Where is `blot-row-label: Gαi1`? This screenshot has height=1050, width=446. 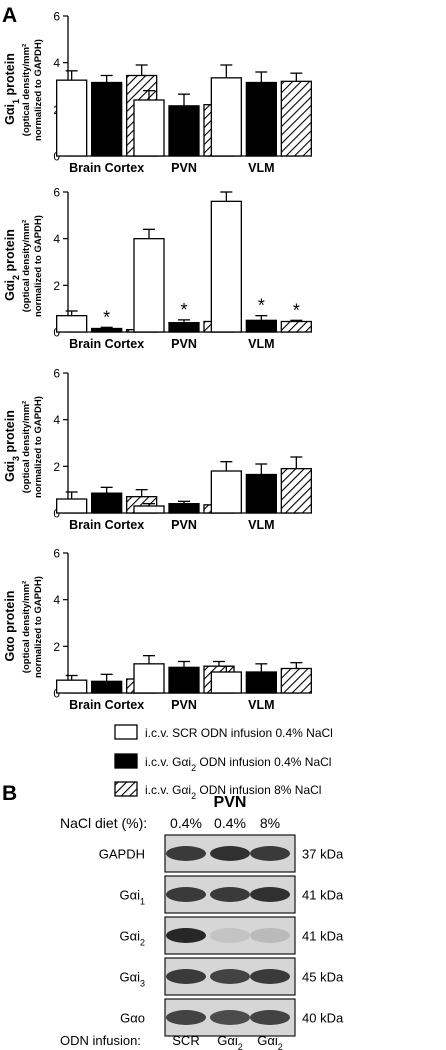 blot-row-label: Gαi1 is located at coordinates (132, 897).